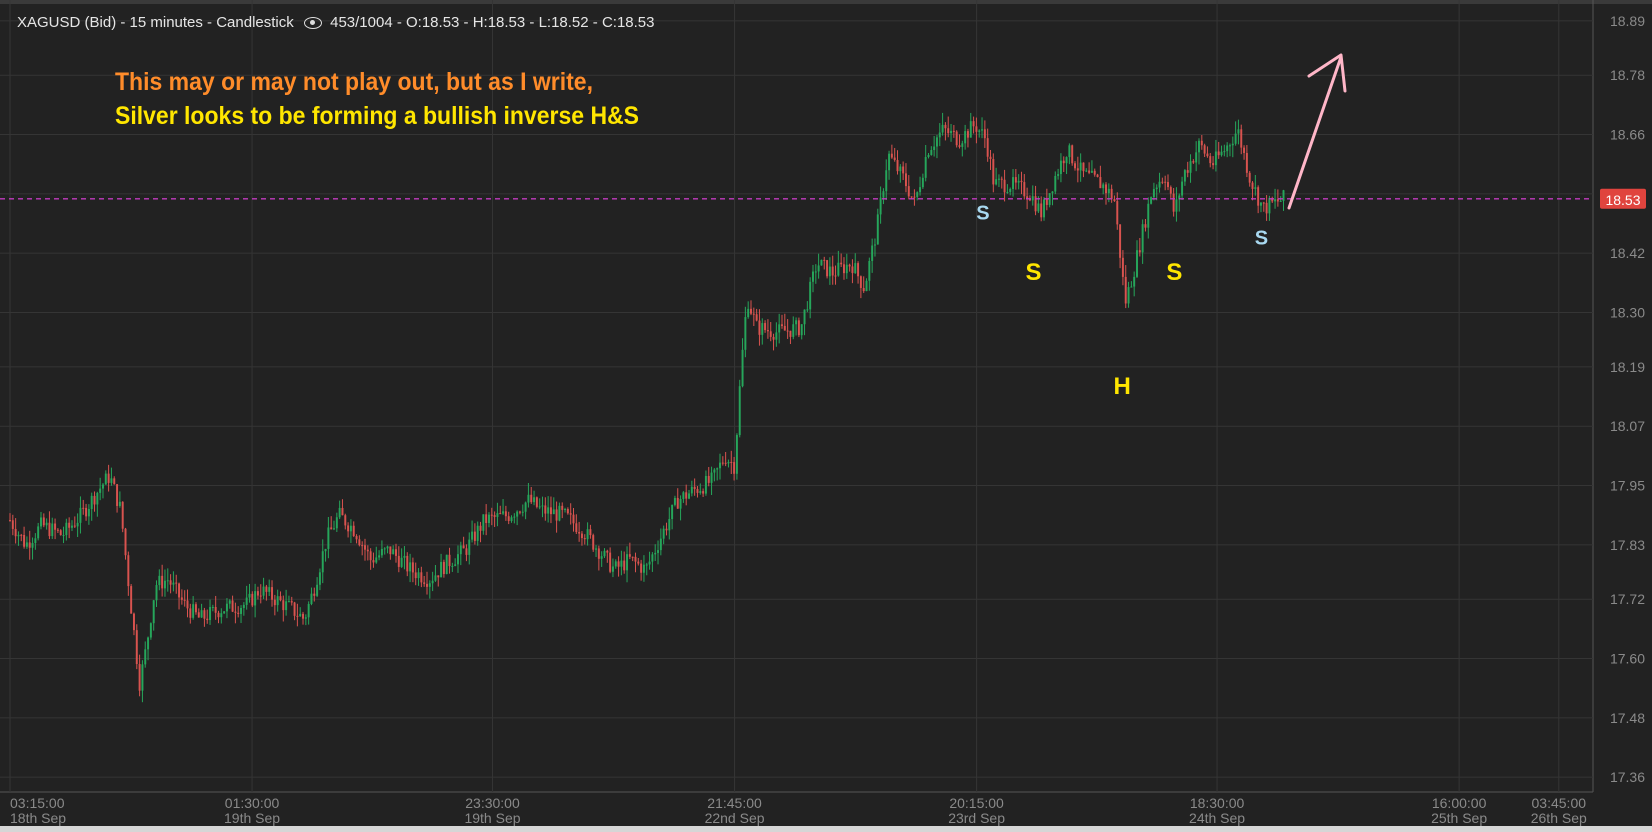  I want to click on x-tick-date: 19th Sep, so click(252, 818).